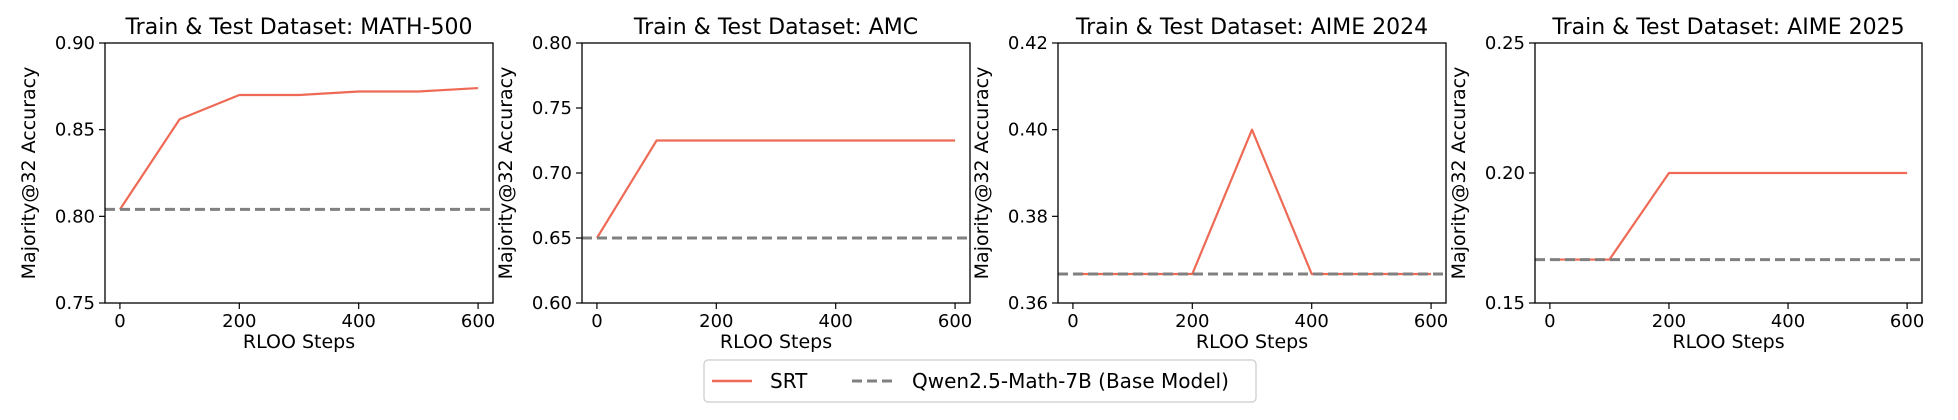  Describe the element at coordinates (775, 27) in the screenshot. I see `panel-title: Train & Test Dataset: AMC` at that location.